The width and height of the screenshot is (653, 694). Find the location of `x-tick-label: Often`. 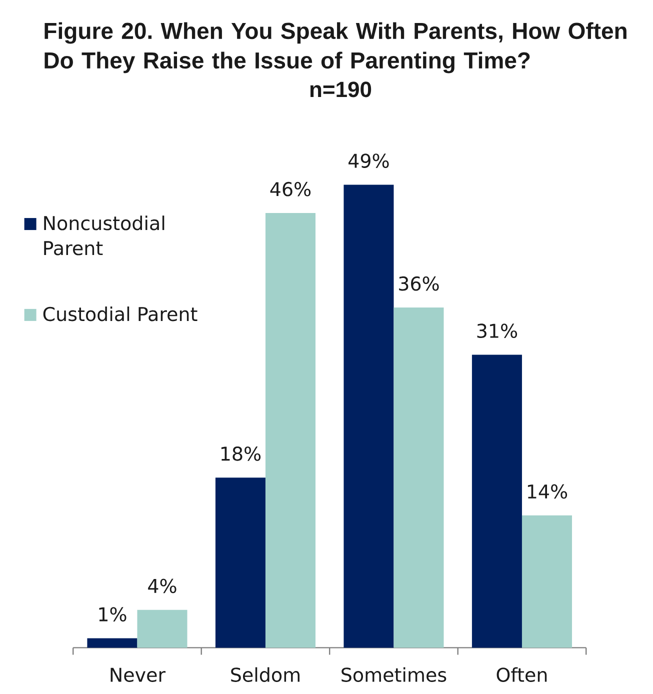

x-tick-label: Often is located at coordinates (521, 674).